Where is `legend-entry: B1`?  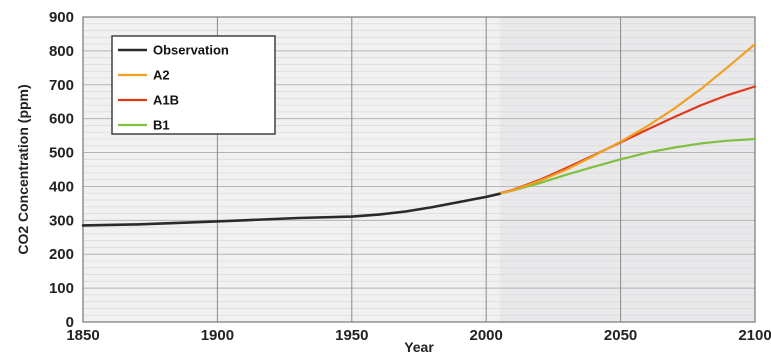
legend-entry: B1 is located at coordinates (161, 125).